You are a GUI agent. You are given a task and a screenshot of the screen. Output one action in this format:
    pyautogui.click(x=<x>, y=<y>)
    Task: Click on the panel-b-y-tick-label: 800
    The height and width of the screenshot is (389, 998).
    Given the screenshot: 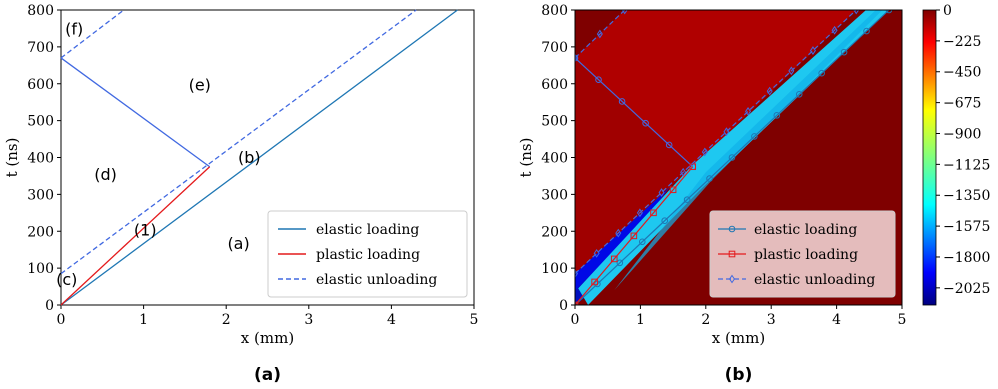 What is the action you would take?
    pyautogui.click(x=554, y=11)
    